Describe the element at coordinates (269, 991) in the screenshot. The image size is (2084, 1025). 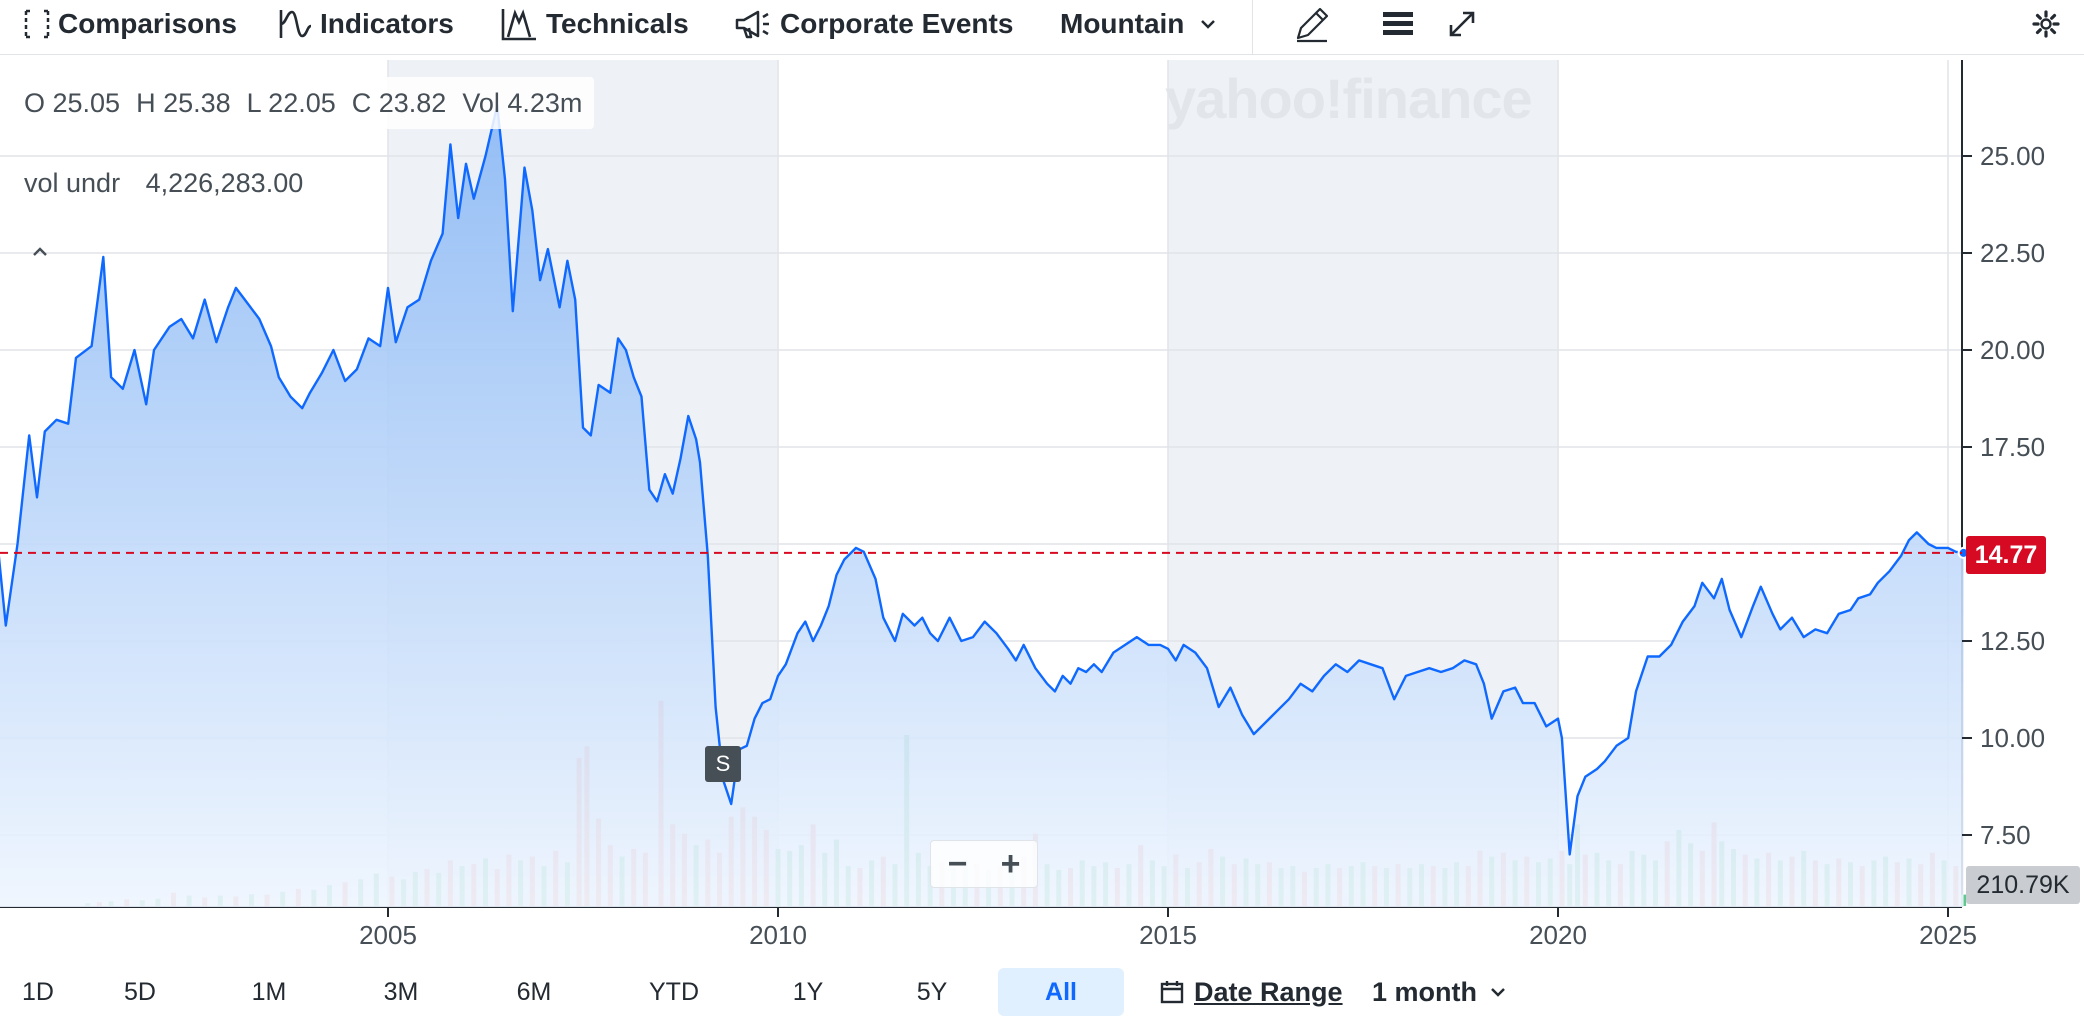
I see `range-1m-button: 1M` at that location.